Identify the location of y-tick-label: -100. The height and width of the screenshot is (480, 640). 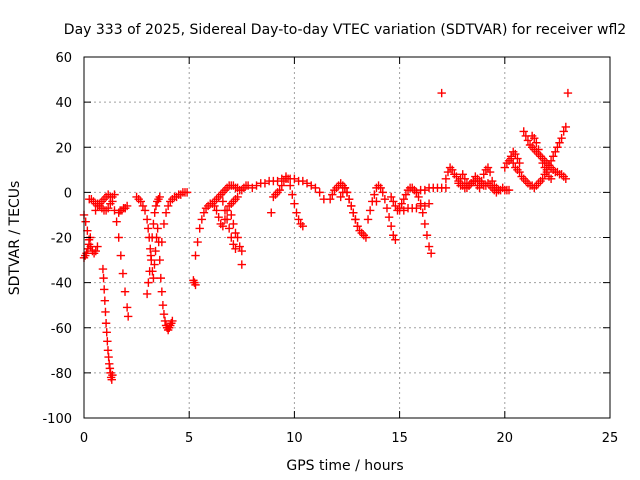
(57, 419).